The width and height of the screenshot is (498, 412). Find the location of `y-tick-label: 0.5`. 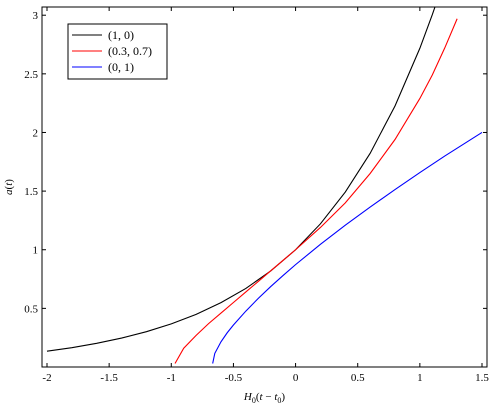

y-tick-label: 0.5 is located at coordinates (31, 309).